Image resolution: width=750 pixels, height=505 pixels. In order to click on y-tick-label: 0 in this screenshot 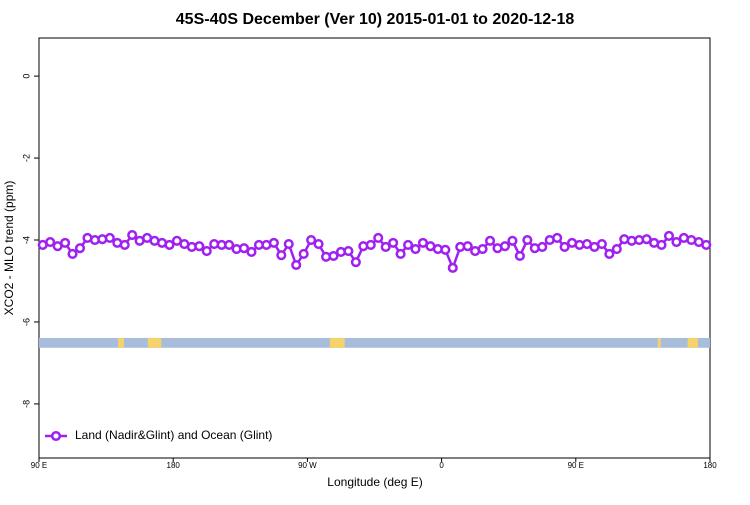, I will do `click(26, 76)`.